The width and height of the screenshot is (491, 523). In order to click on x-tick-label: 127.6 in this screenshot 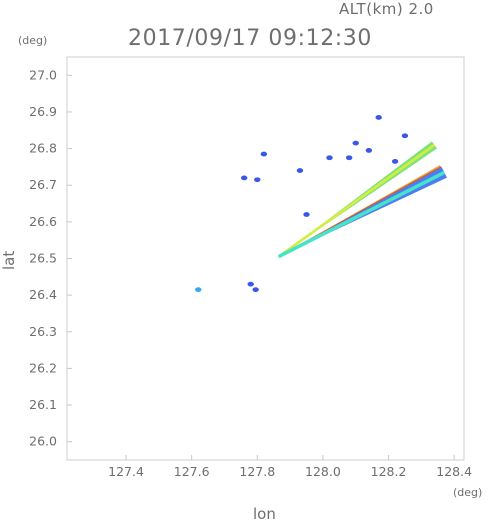, I will do `click(192, 471)`.